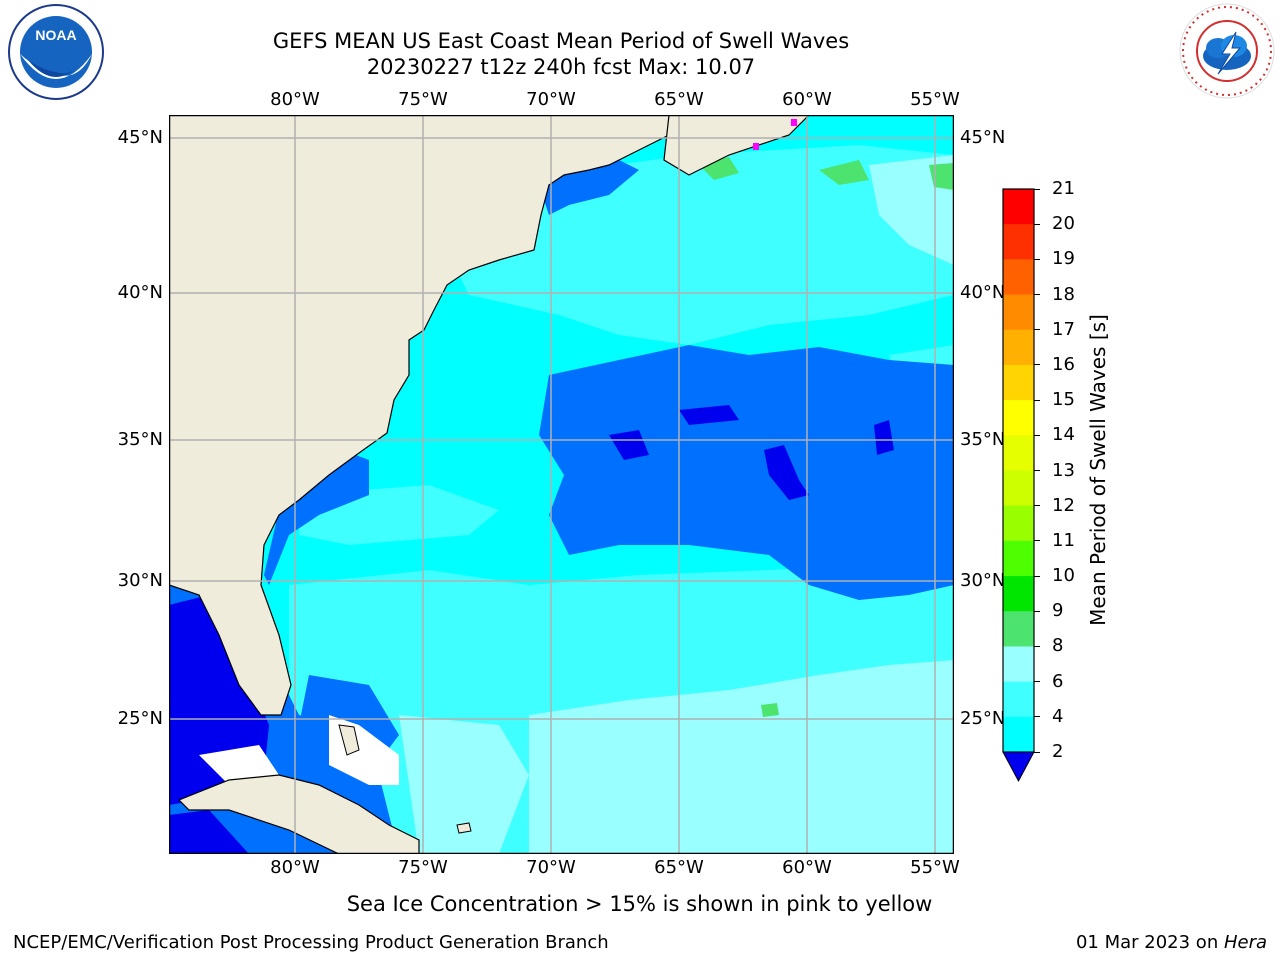 The width and height of the screenshot is (1280, 960). What do you see at coordinates (209, 832) in the screenshot?
I see `ocean-band-lt-2-carib` at bounding box center [209, 832].